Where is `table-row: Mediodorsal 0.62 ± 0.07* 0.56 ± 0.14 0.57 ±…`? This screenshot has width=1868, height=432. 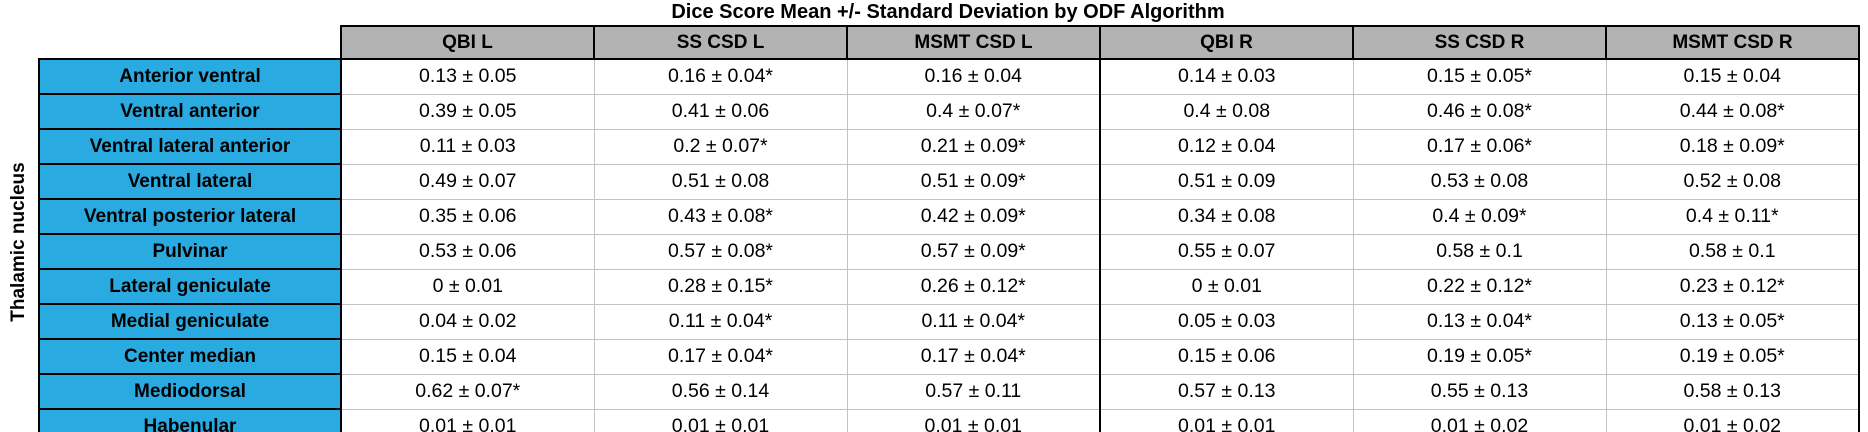 table-row: Mediodorsal 0.62 ± 0.07* 0.56 ± 0.14 0.57 ±… is located at coordinates (949, 391).